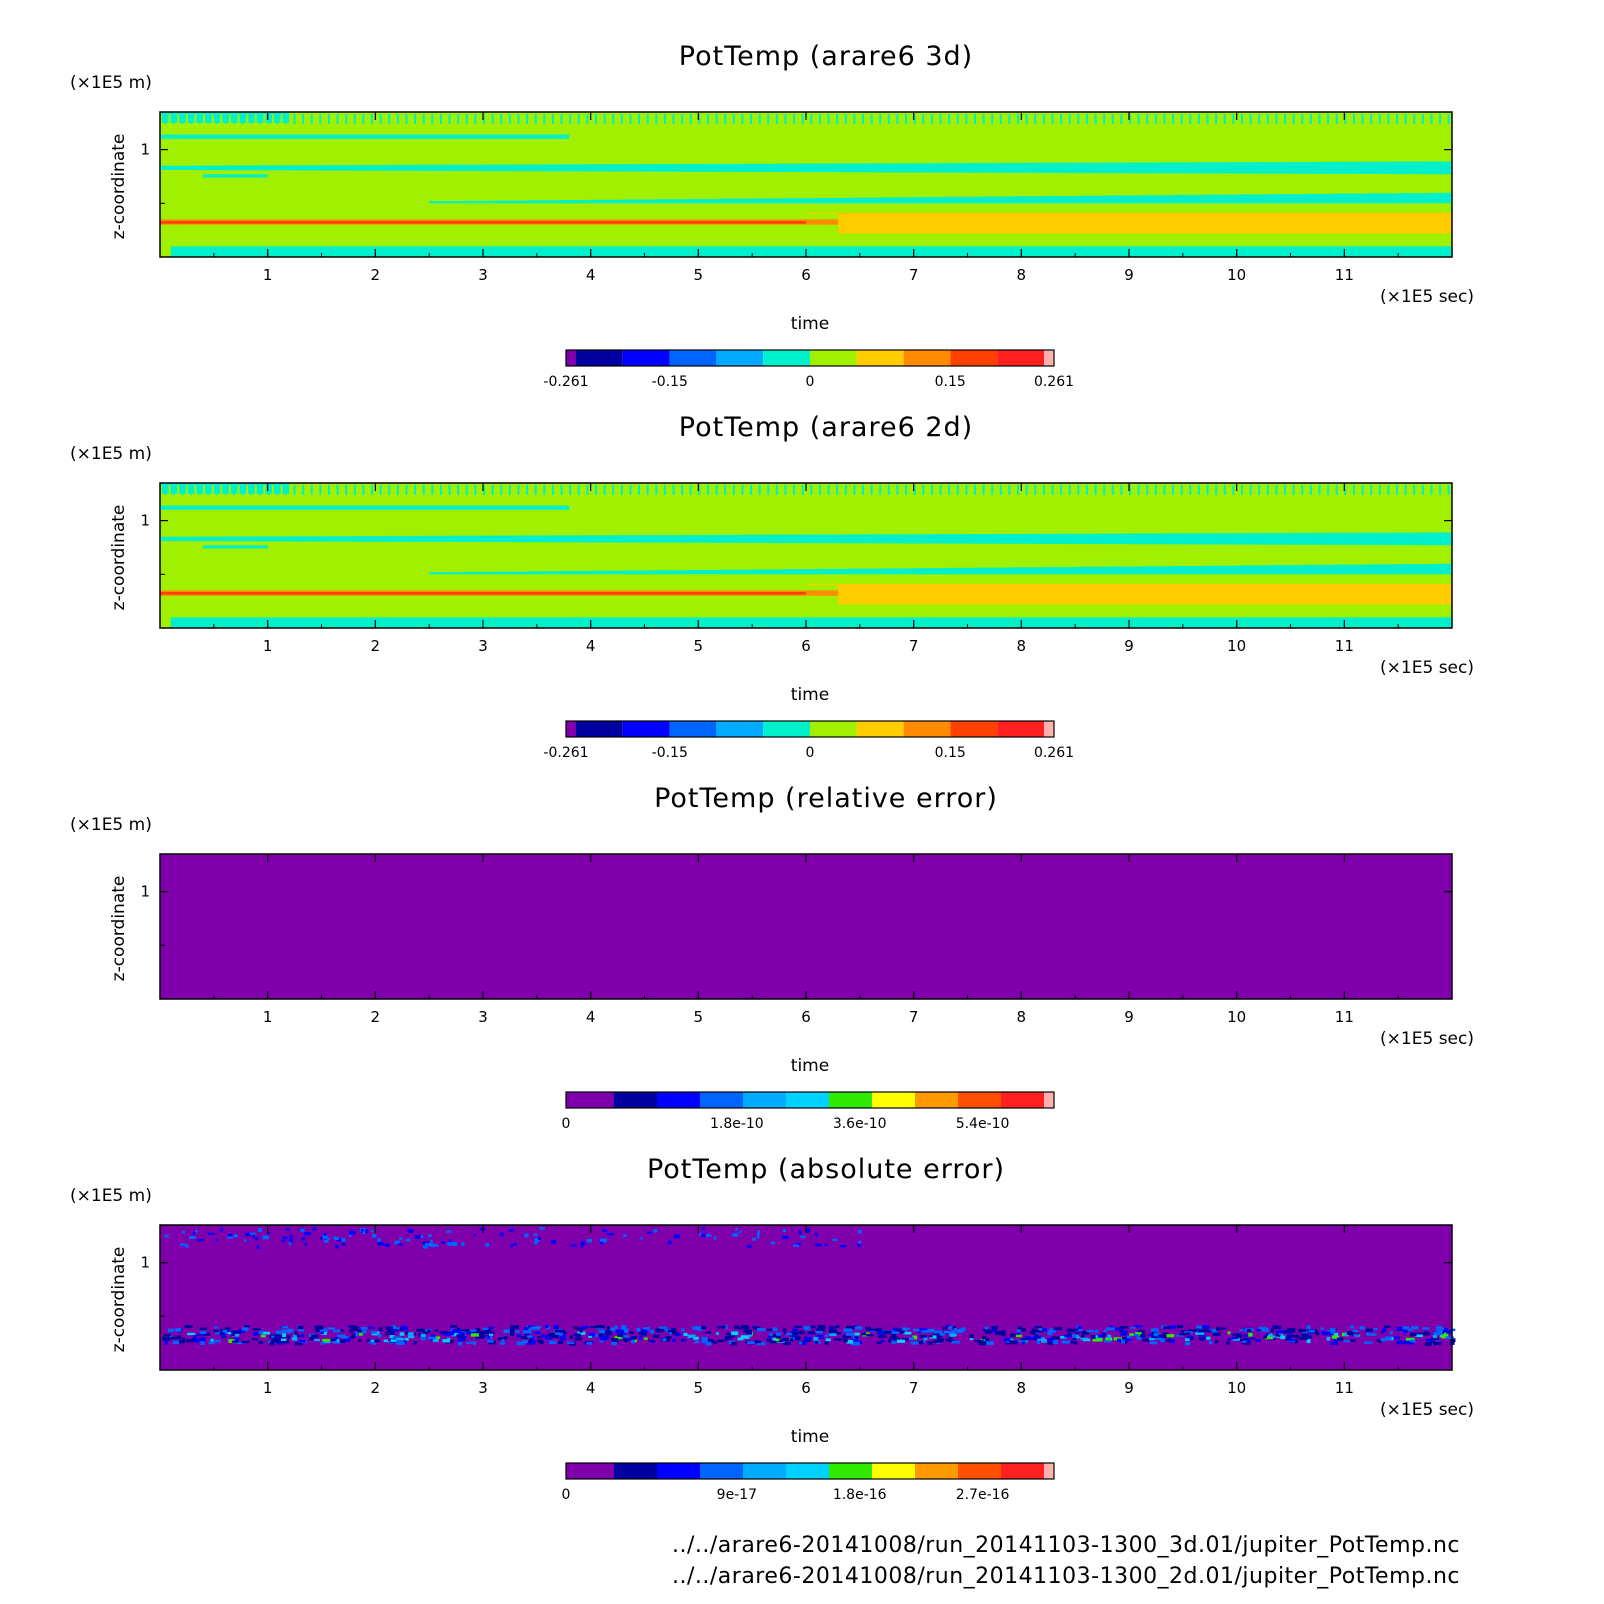 The width and height of the screenshot is (1604, 1604). I want to click on field-background, so click(806, 1297).